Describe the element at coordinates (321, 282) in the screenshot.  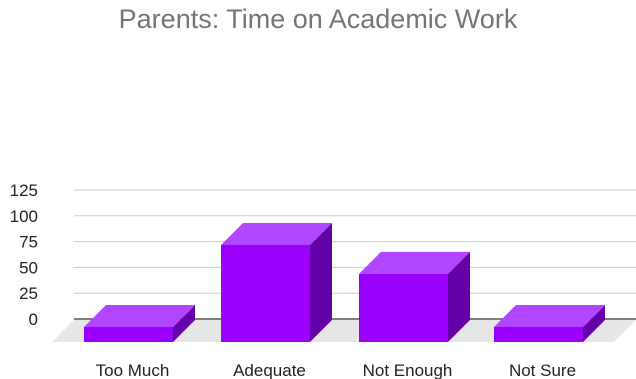
I see `bar-side-adequate` at that location.